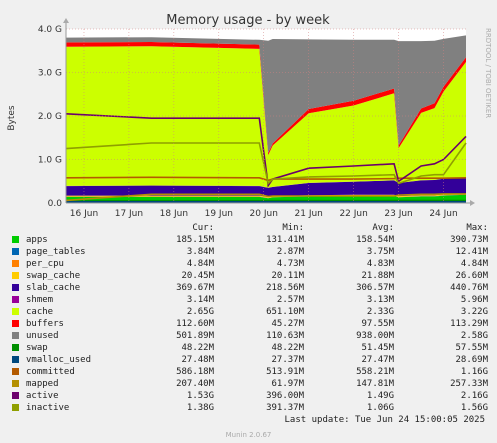  What do you see at coordinates (380, 300) in the screenshot?
I see `legend-avg: 3.13M` at bounding box center [380, 300].